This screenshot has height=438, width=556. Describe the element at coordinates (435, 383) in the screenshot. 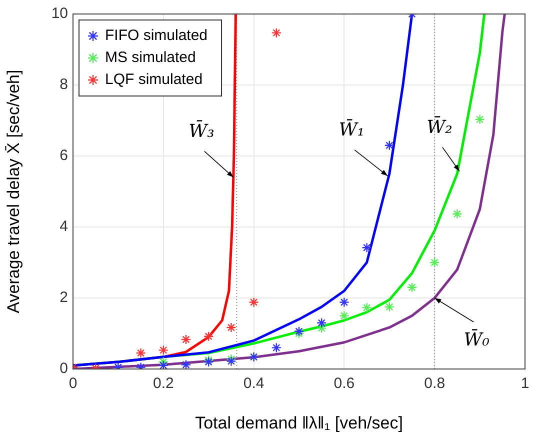

I see `x-tick-label: 0.8` at that location.